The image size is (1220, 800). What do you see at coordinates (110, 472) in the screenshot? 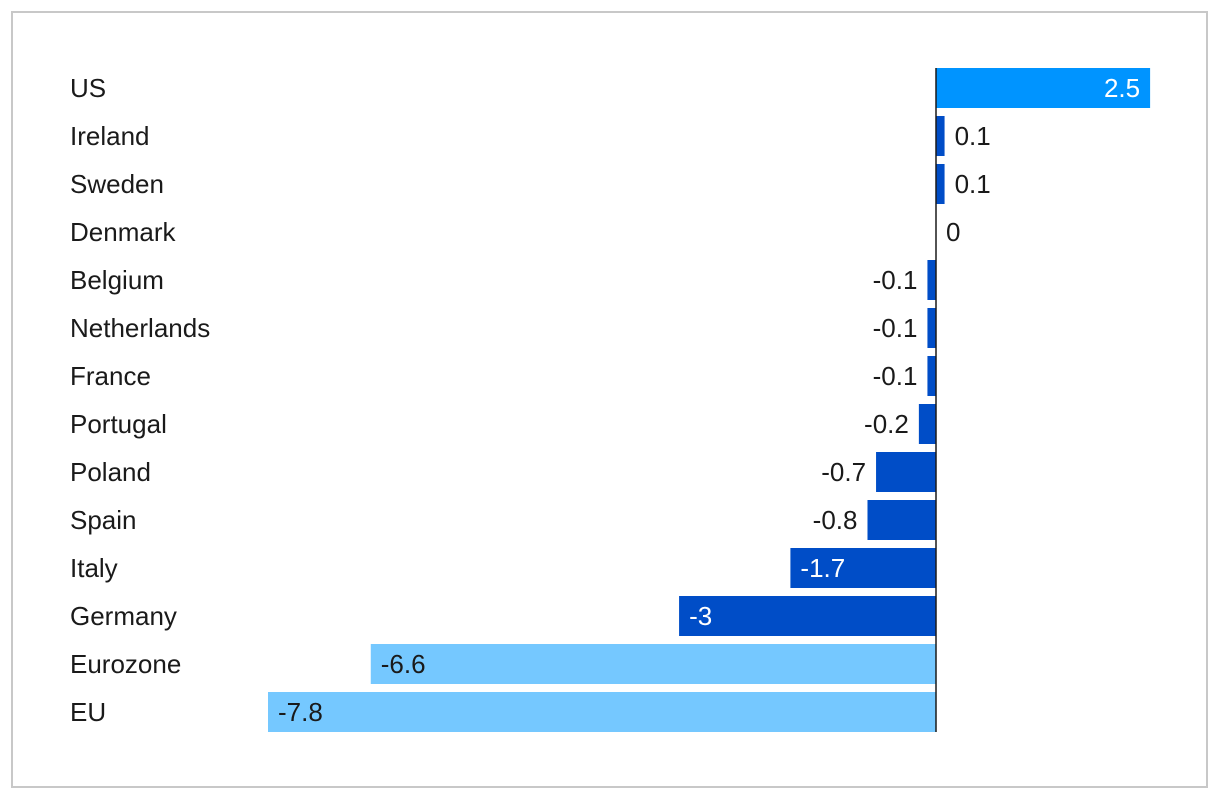
I see `category-label-poland: Poland` at bounding box center [110, 472].